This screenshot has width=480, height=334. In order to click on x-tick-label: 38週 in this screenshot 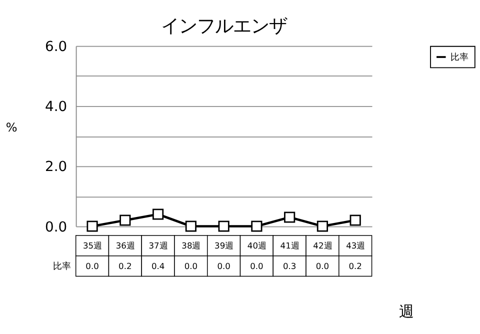, I will do `click(191, 245)`.